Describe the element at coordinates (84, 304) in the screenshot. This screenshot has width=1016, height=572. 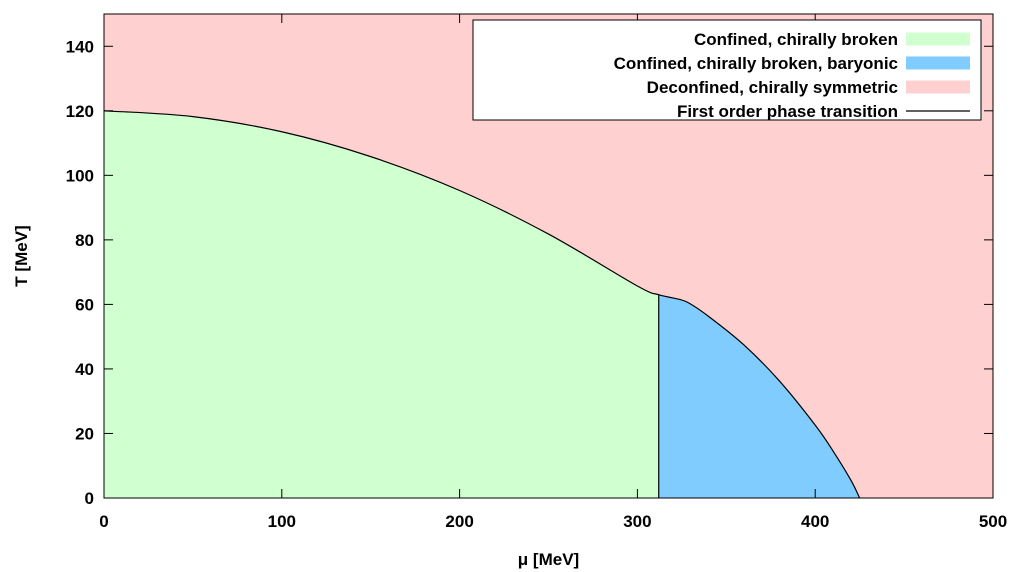
I see `y-tick-label: 60` at that location.